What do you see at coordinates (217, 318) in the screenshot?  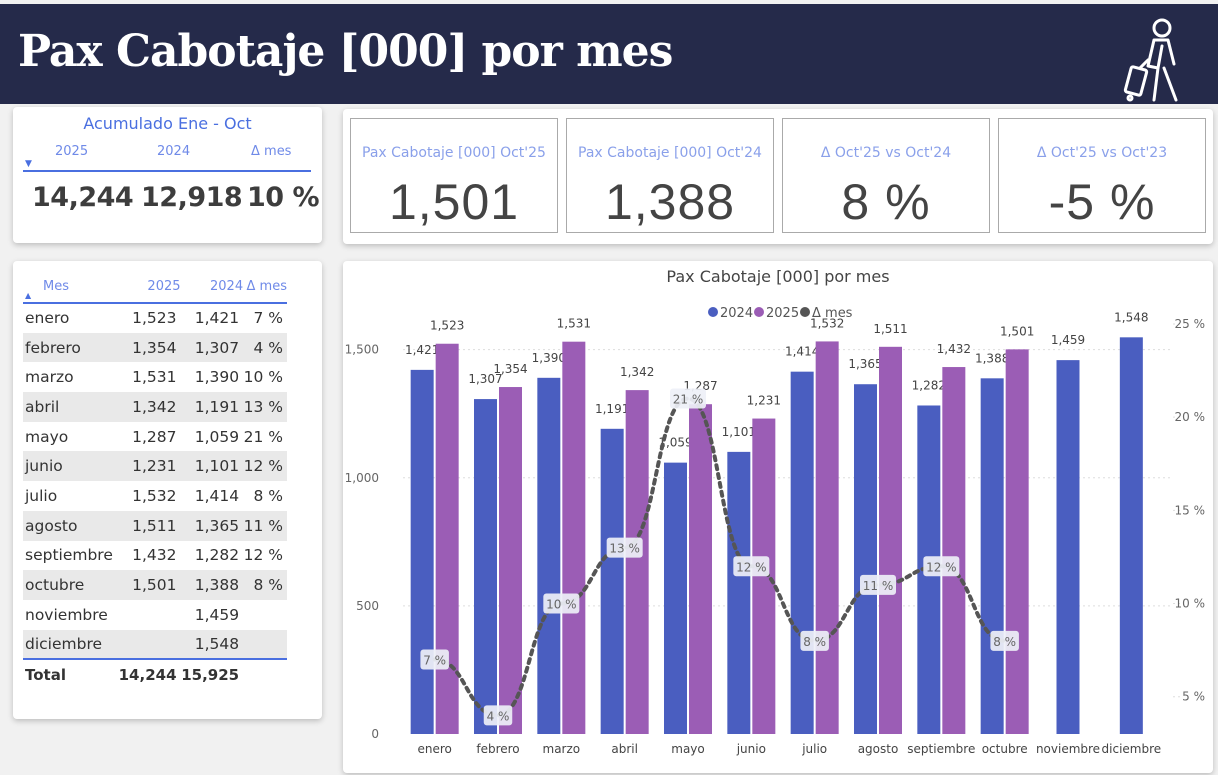 I see `cell-value-2024: 1,421` at bounding box center [217, 318].